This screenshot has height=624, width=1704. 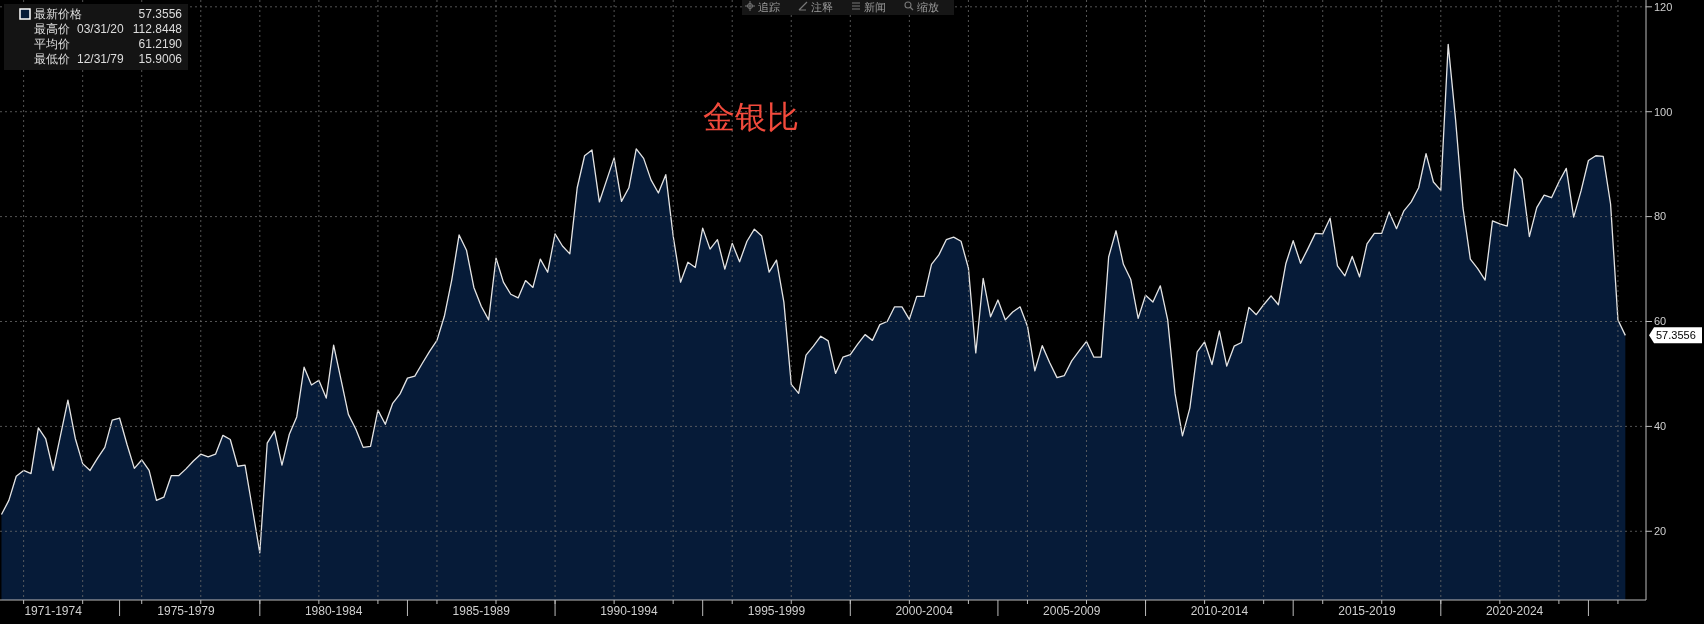 I want to click on x-tick-label: 1980-1984, so click(x=333, y=611).